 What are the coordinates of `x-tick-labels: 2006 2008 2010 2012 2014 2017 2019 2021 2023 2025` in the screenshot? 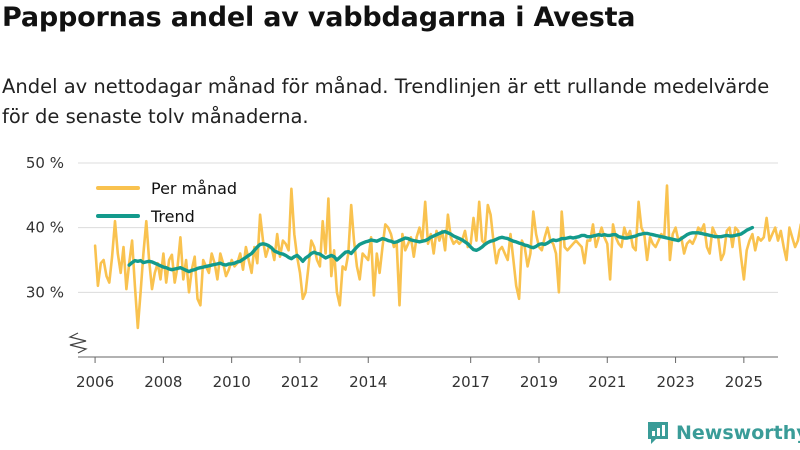 It's located at (419, 374).